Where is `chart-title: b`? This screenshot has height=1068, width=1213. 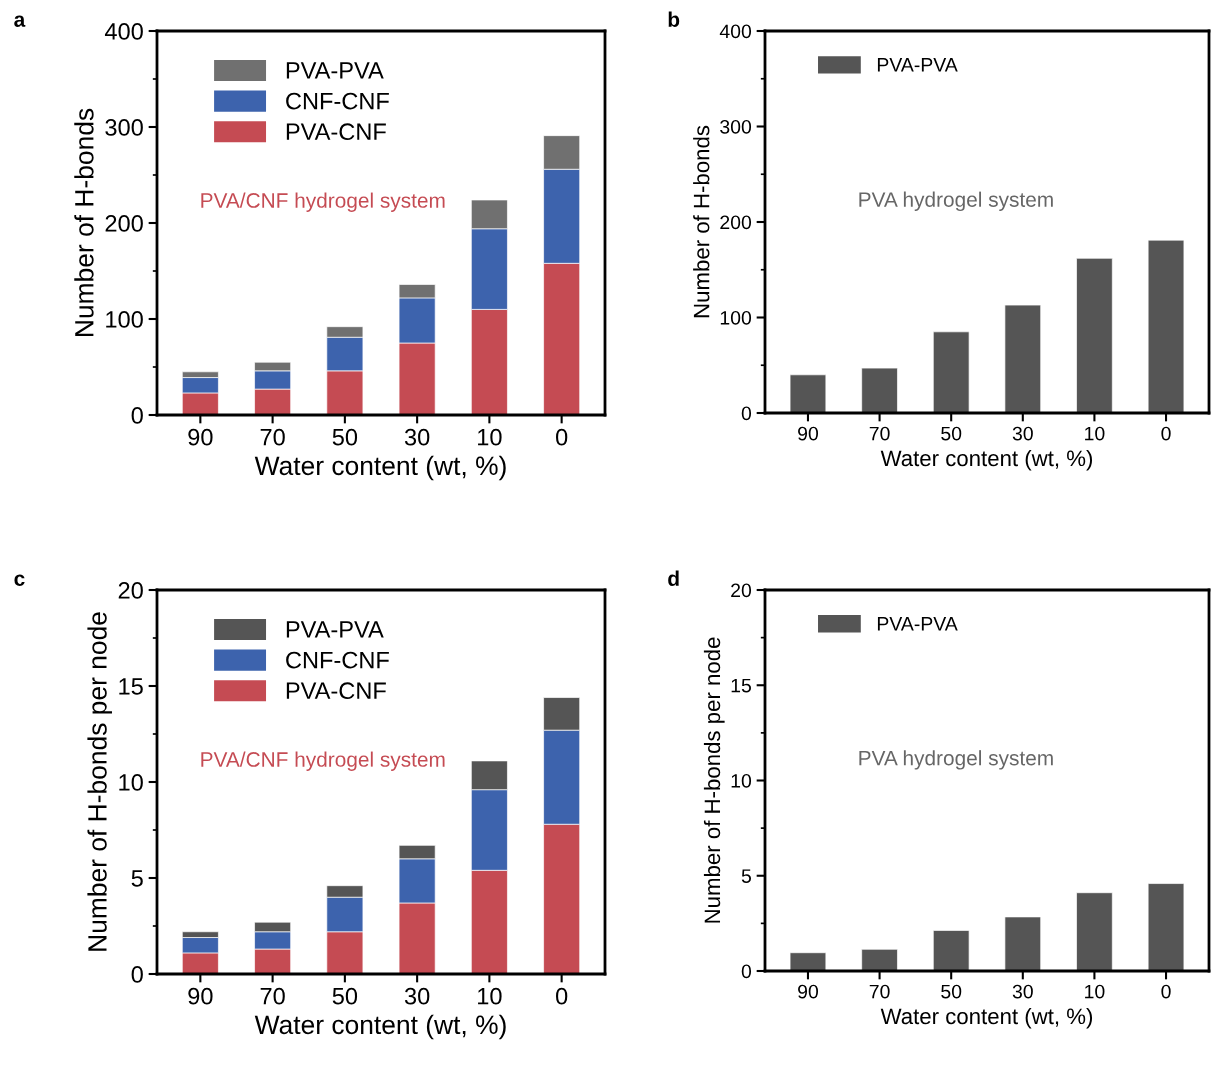
chart-title: b is located at coordinates (674, 19).